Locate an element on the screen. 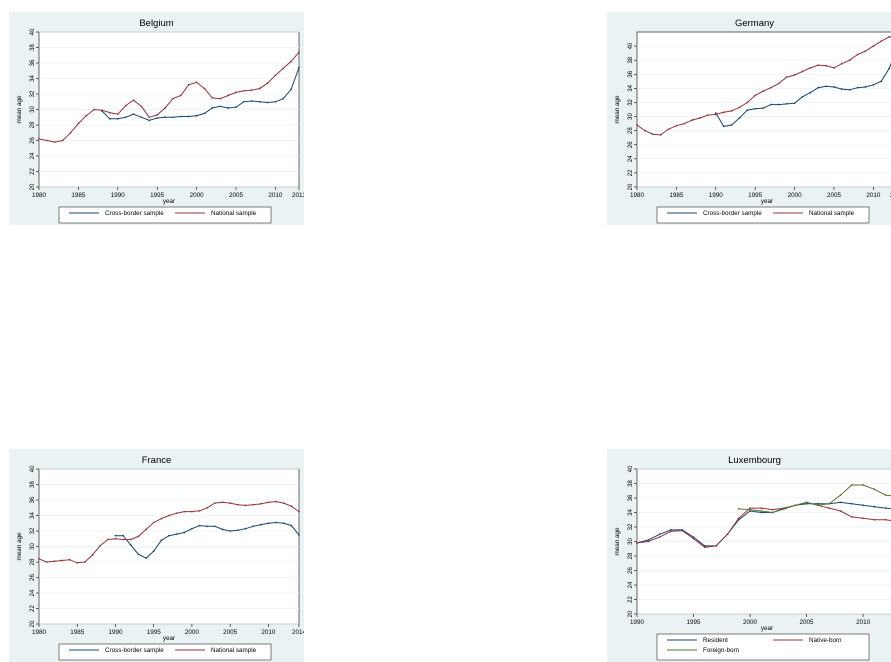 Image resolution: width=891 pixels, height=662 pixels. x-tick-label: 1990 is located at coordinates (115, 632).